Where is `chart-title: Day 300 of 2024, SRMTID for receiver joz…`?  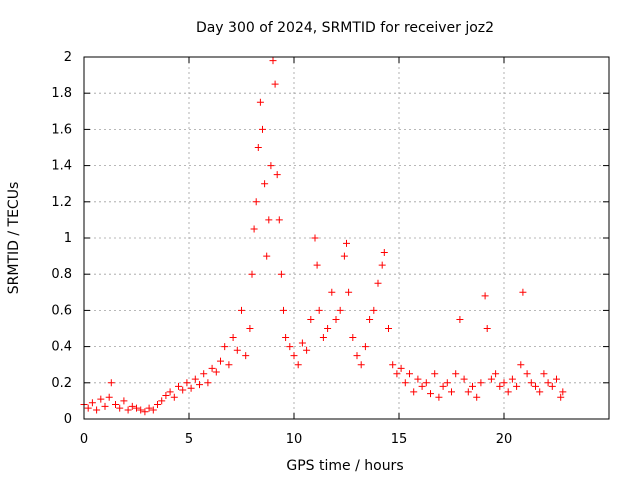
chart-title: Day 300 of 2024, SRMTID for receiver joz… is located at coordinates (345, 28).